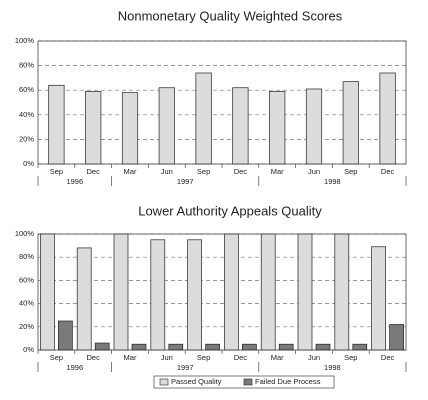 The height and width of the screenshot is (400, 428). I want to click on legend-label: Failed Due Process, so click(288, 381).